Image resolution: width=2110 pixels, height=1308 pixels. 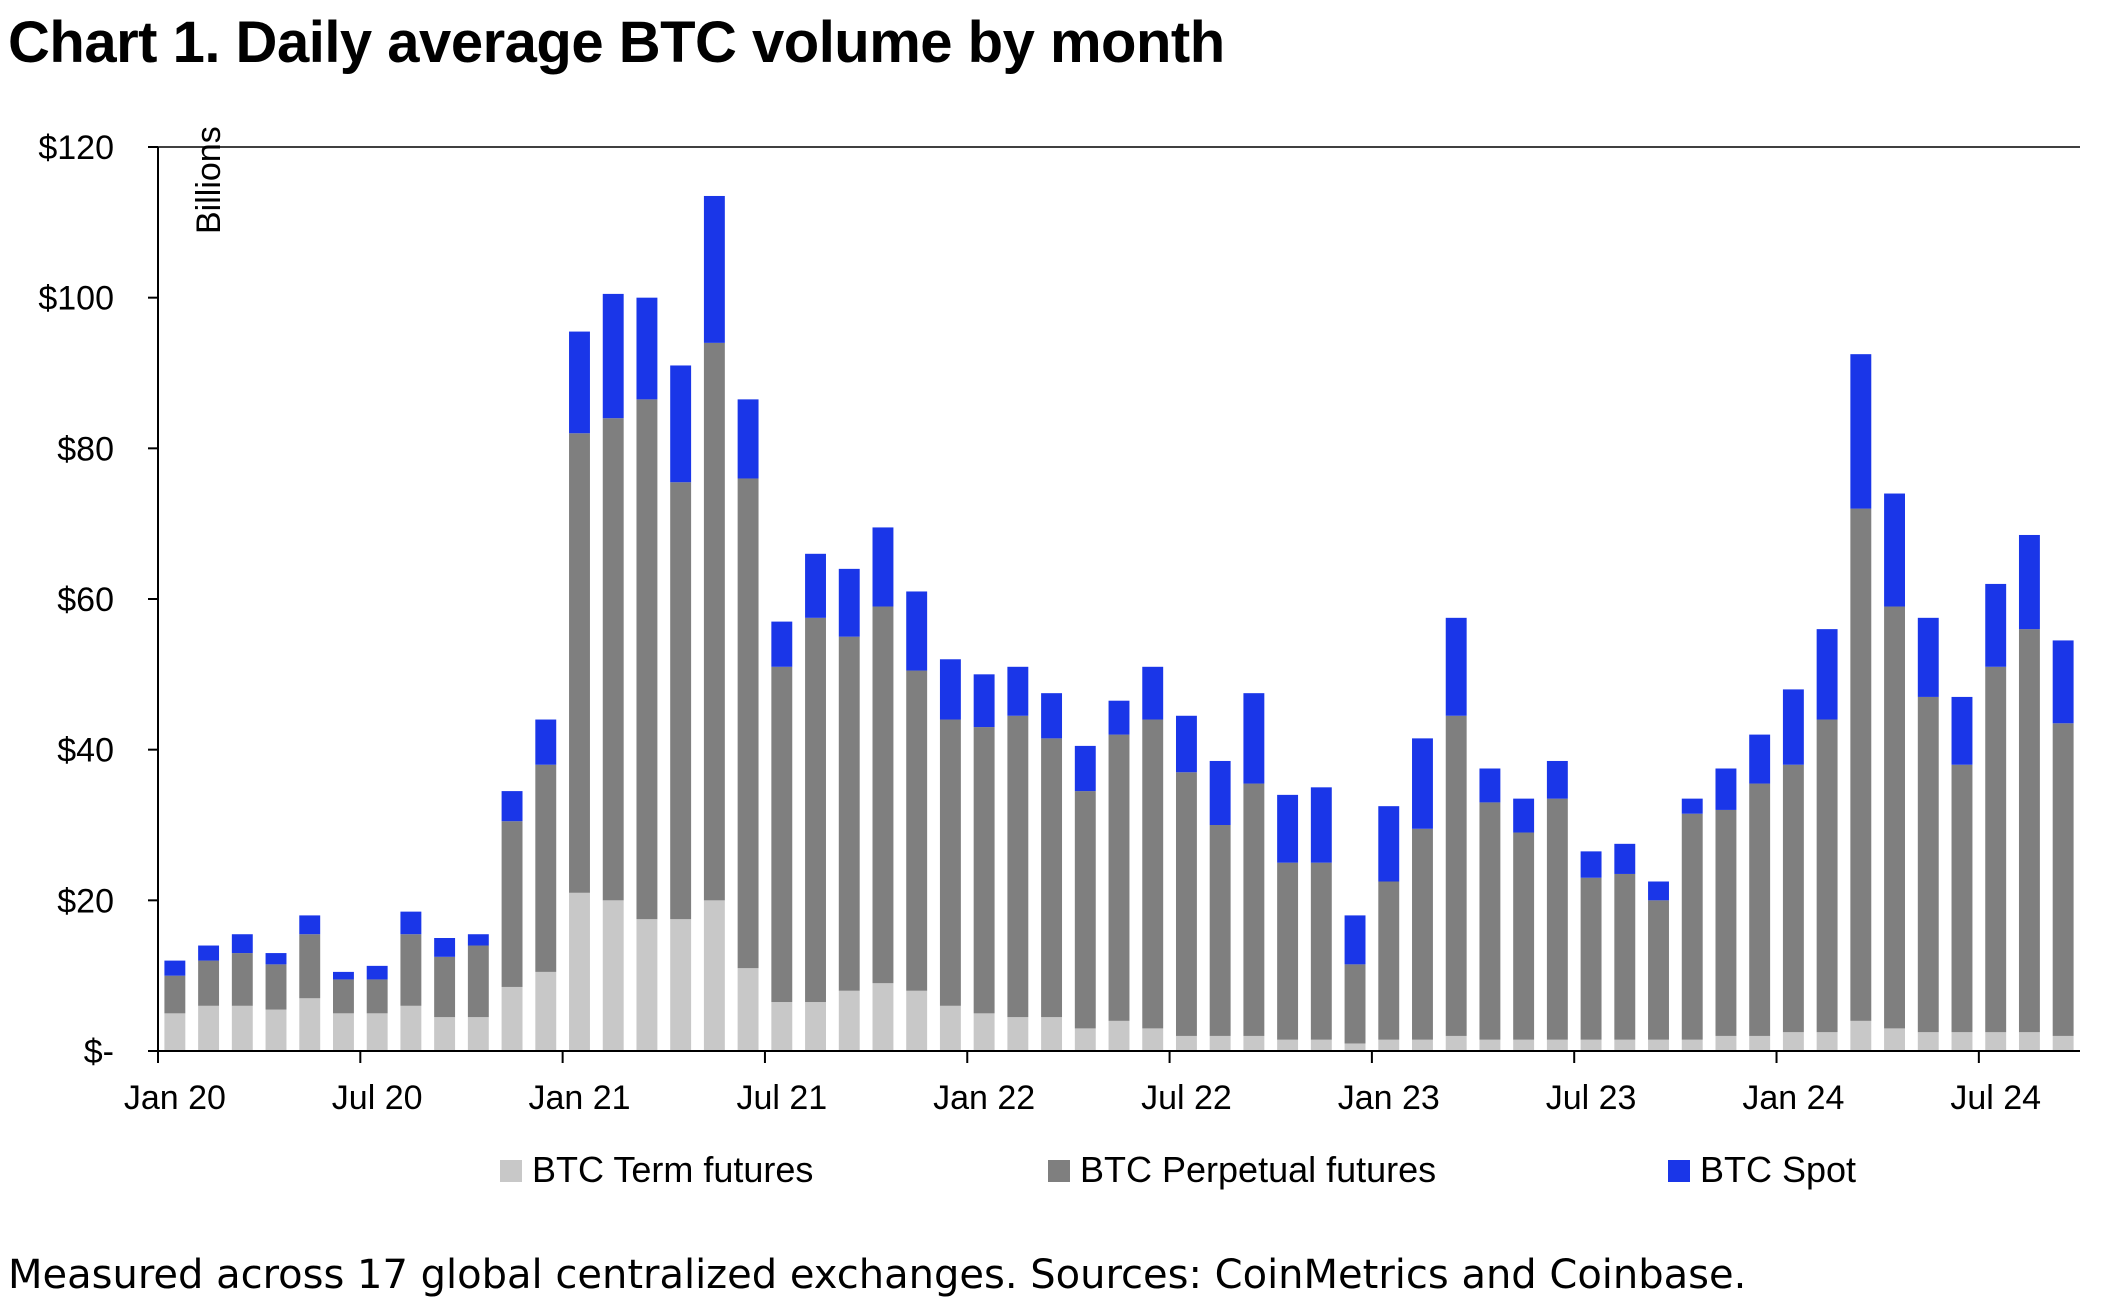 I want to click on legend-label-spot: BTC Spot, so click(x=1778, y=1169).